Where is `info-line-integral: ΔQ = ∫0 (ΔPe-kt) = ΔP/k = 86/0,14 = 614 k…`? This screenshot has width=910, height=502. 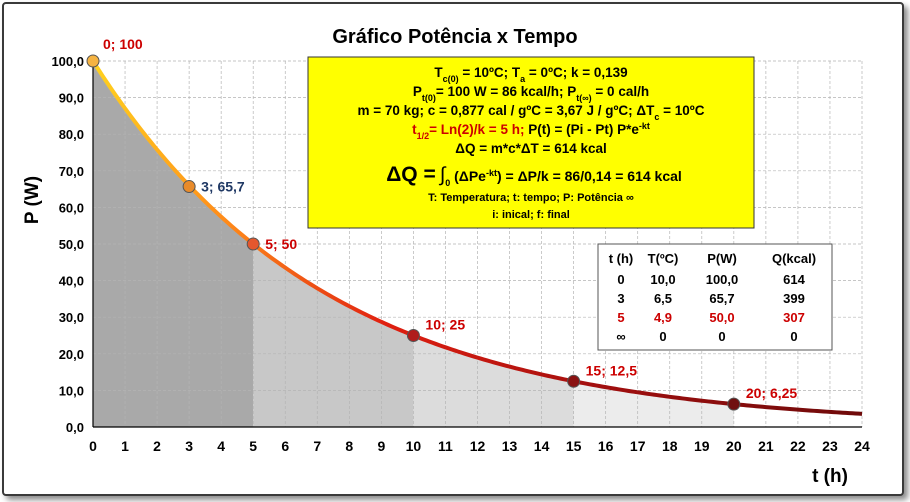
info-line-integral: ΔQ = ∫0 (ΔPe-kt) = ΔP/k = 86/0,14 = 614 k… is located at coordinates (534, 175).